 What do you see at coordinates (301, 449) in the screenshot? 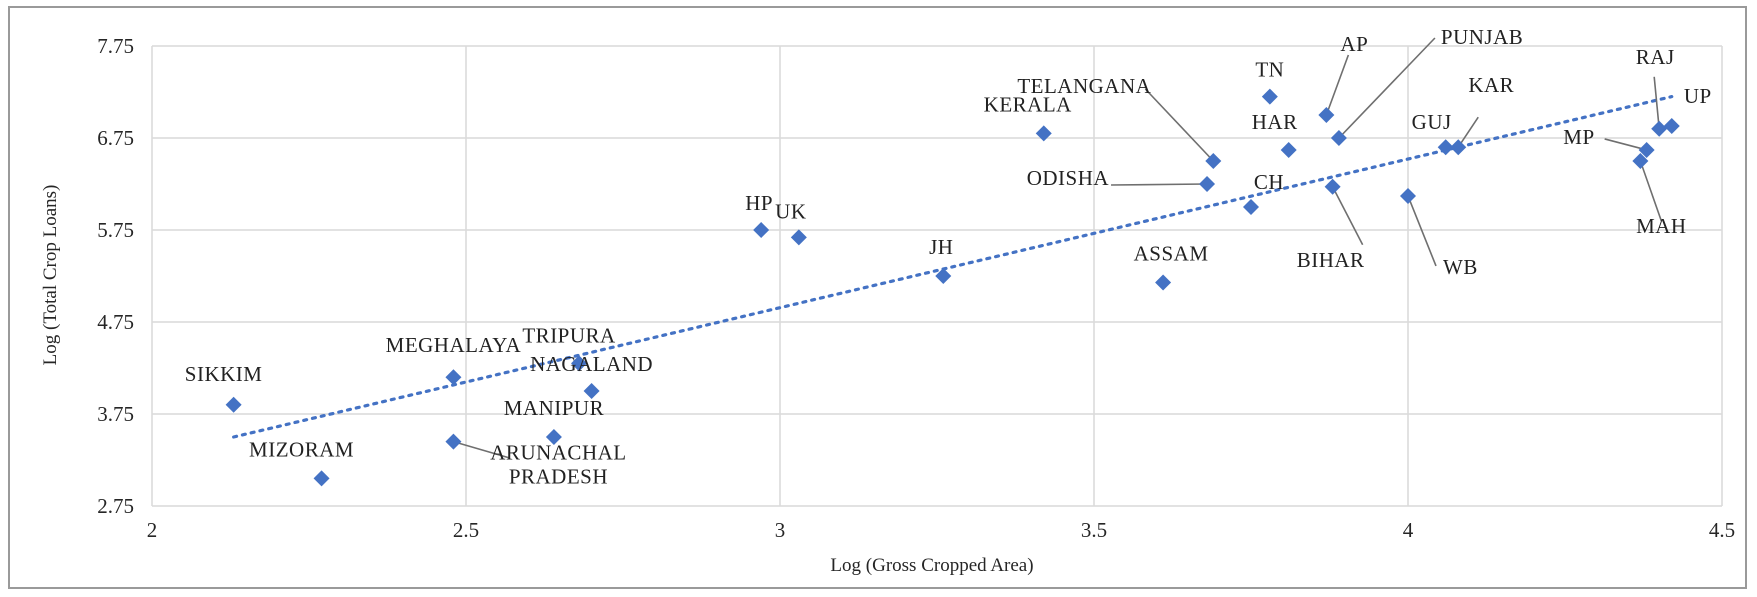
I see `point-label: MIZORAM` at bounding box center [301, 449].